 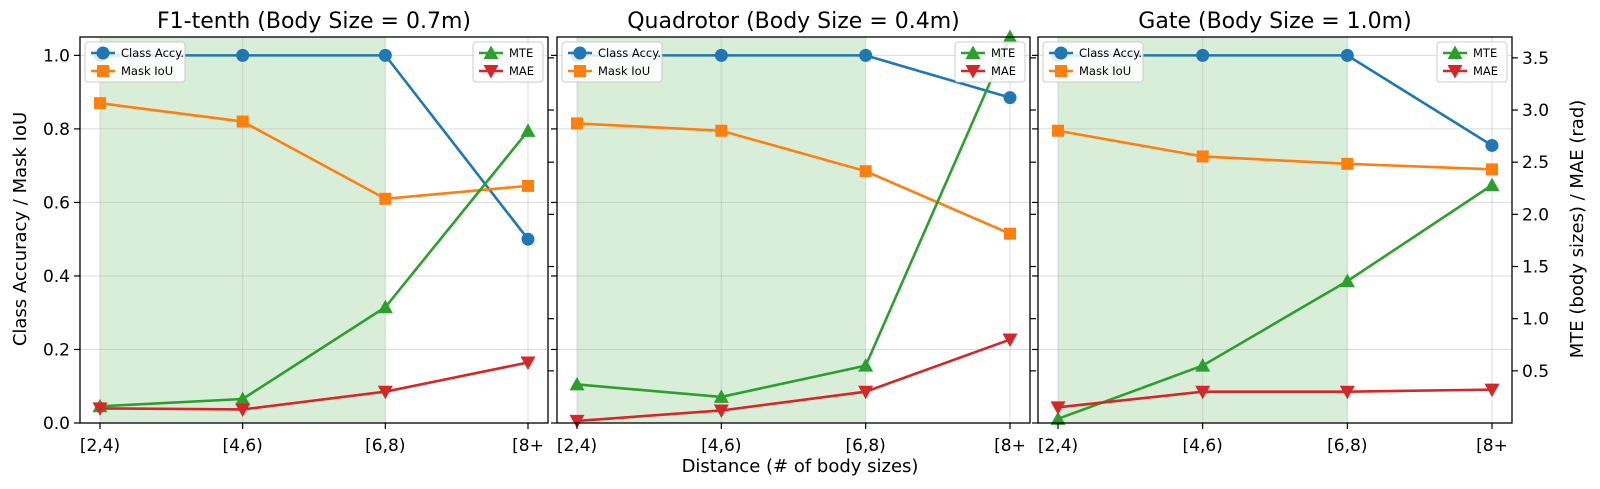 I want to click on chart-title: Quadrotor (Body Size = 0.4m), so click(x=793, y=21).